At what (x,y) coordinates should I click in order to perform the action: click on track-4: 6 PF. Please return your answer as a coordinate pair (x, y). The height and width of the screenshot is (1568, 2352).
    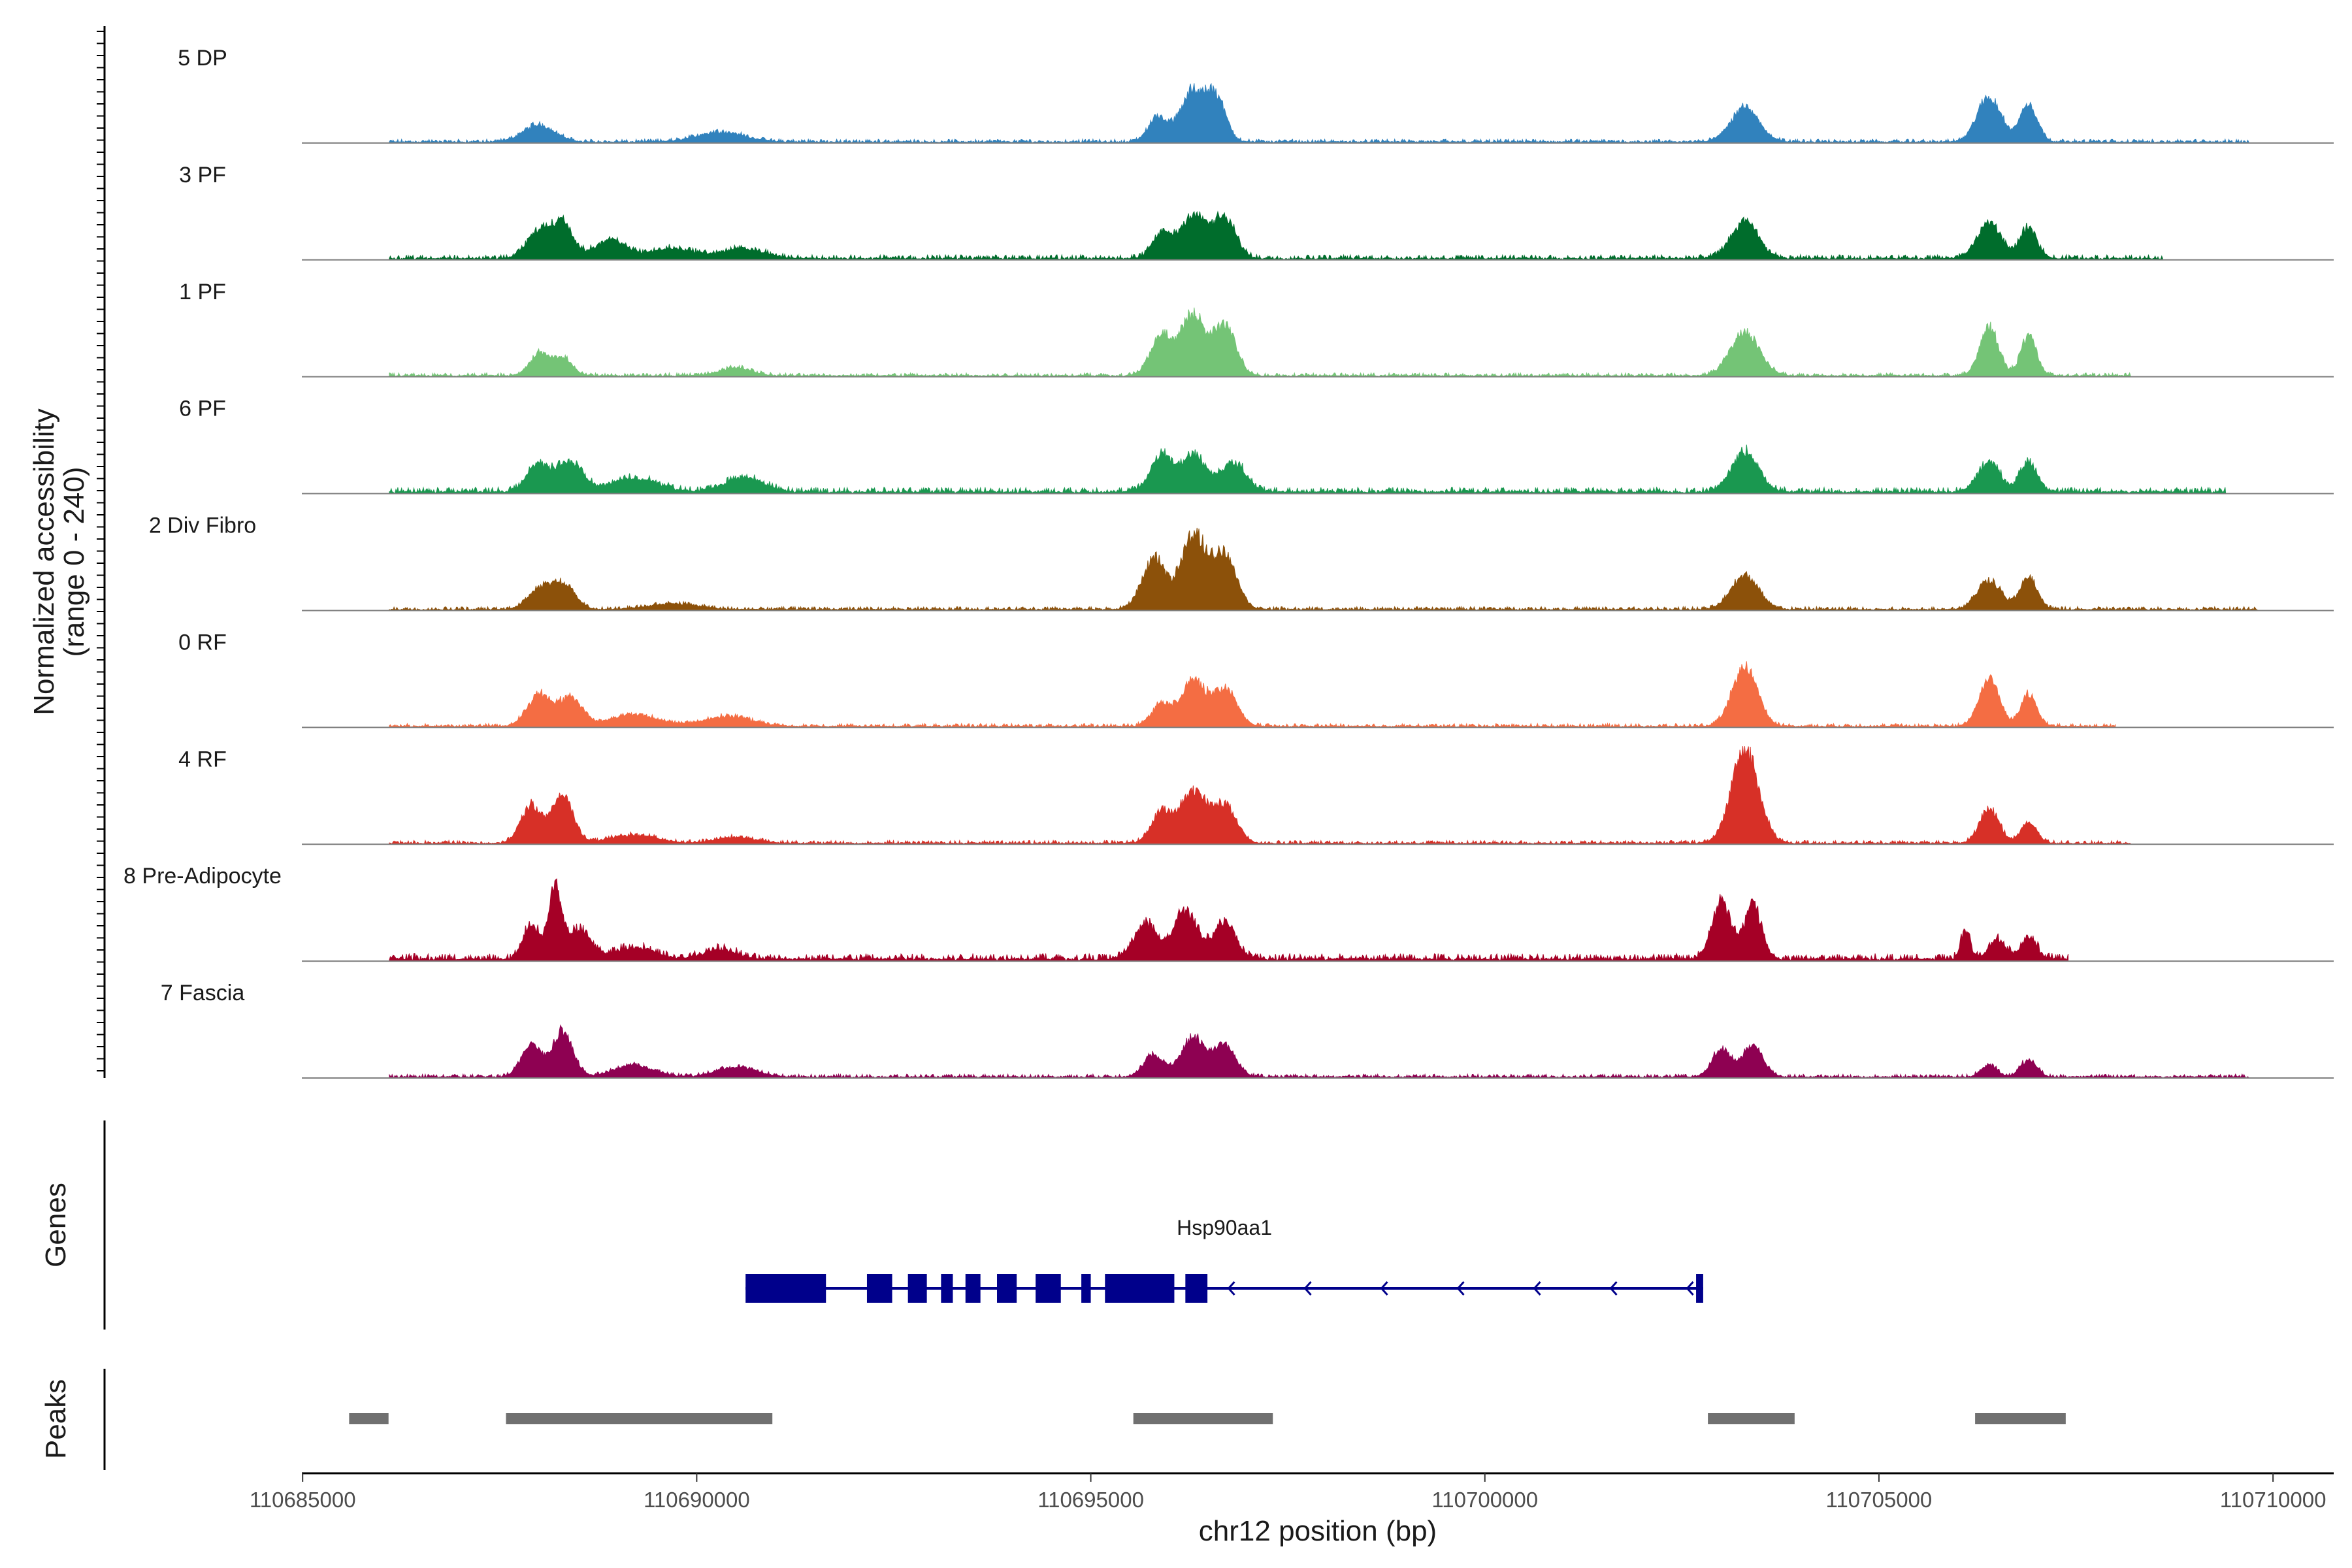
    Looking at the image, I should click on (1256, 446).